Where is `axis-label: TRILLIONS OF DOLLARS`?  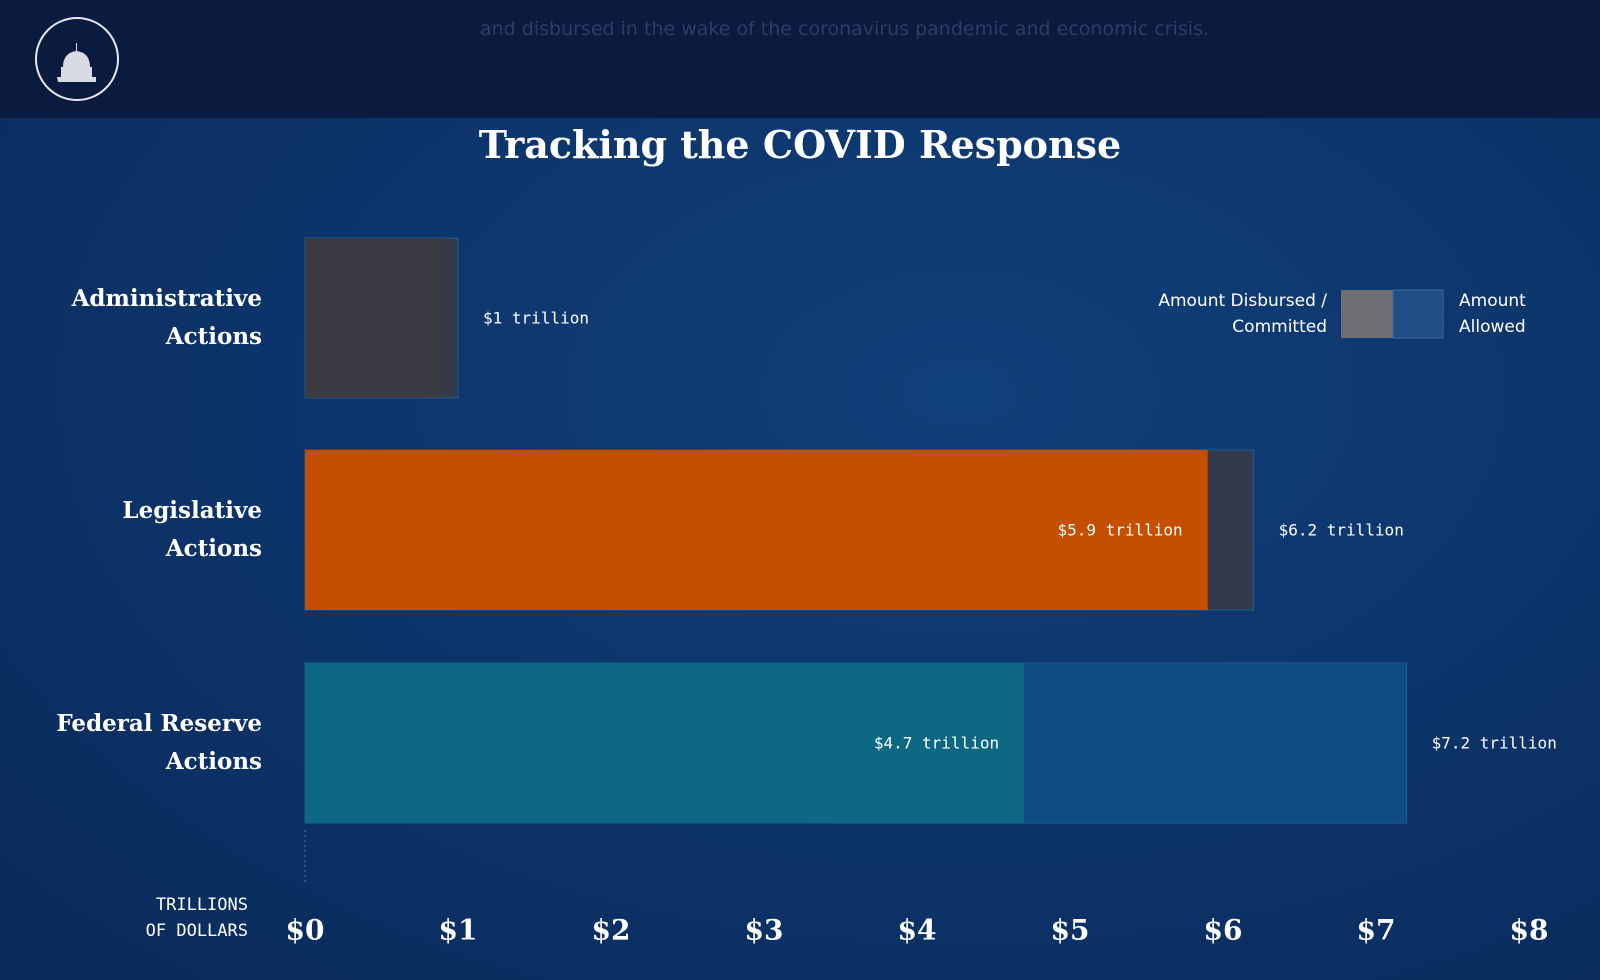 axis-label: TRILLIONS OF DOLLARS is located at coordinates (196, 918).